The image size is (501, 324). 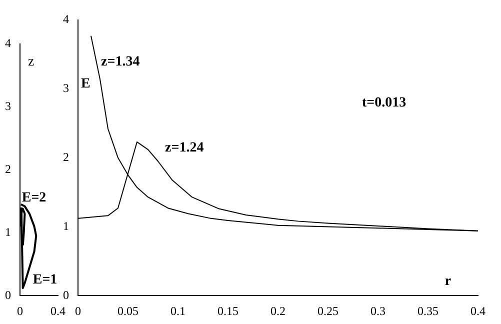 What do you see at coordinates (278, 311) in the screenshot?
I see `x-tick-label: 0.2` at bounding box center [278, 311].